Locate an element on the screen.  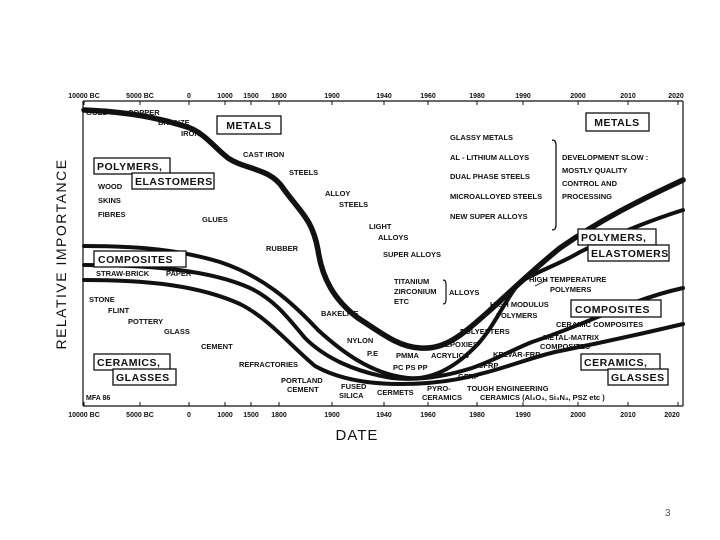
bottom-tick-label: 2010 is located at coordinates (628, 415).